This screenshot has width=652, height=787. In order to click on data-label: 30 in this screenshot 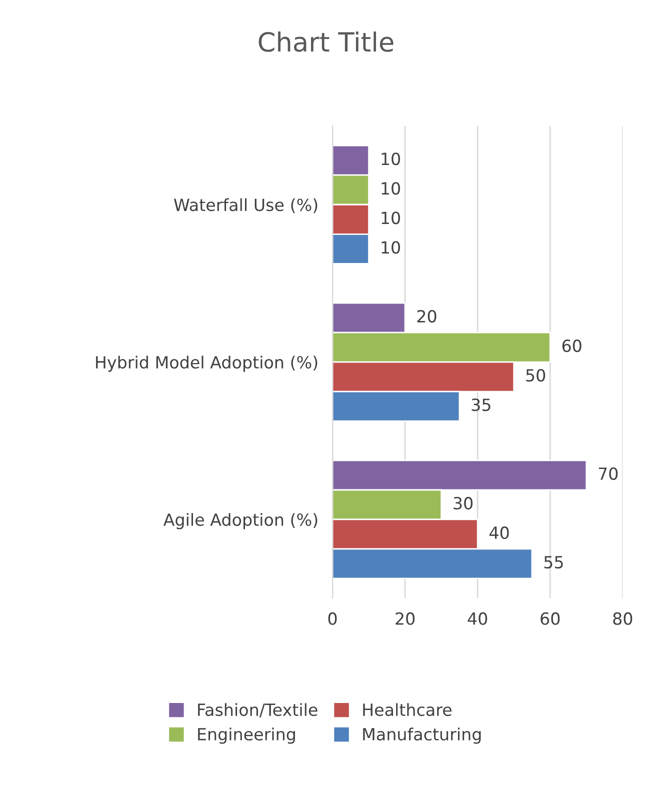, I will do `click(463, 503)`.